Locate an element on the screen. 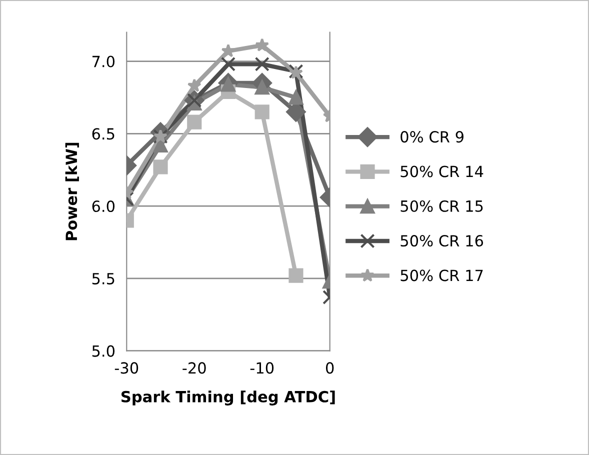 This screenshot has height=455, width=589. y-tick-label: 6.5 is located at coordinates (103, 134).